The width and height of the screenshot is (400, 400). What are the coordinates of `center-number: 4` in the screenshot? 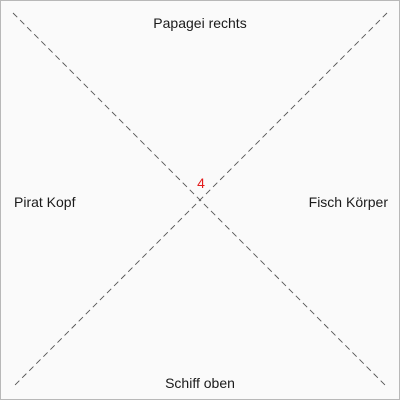 It's located at (201, 183).